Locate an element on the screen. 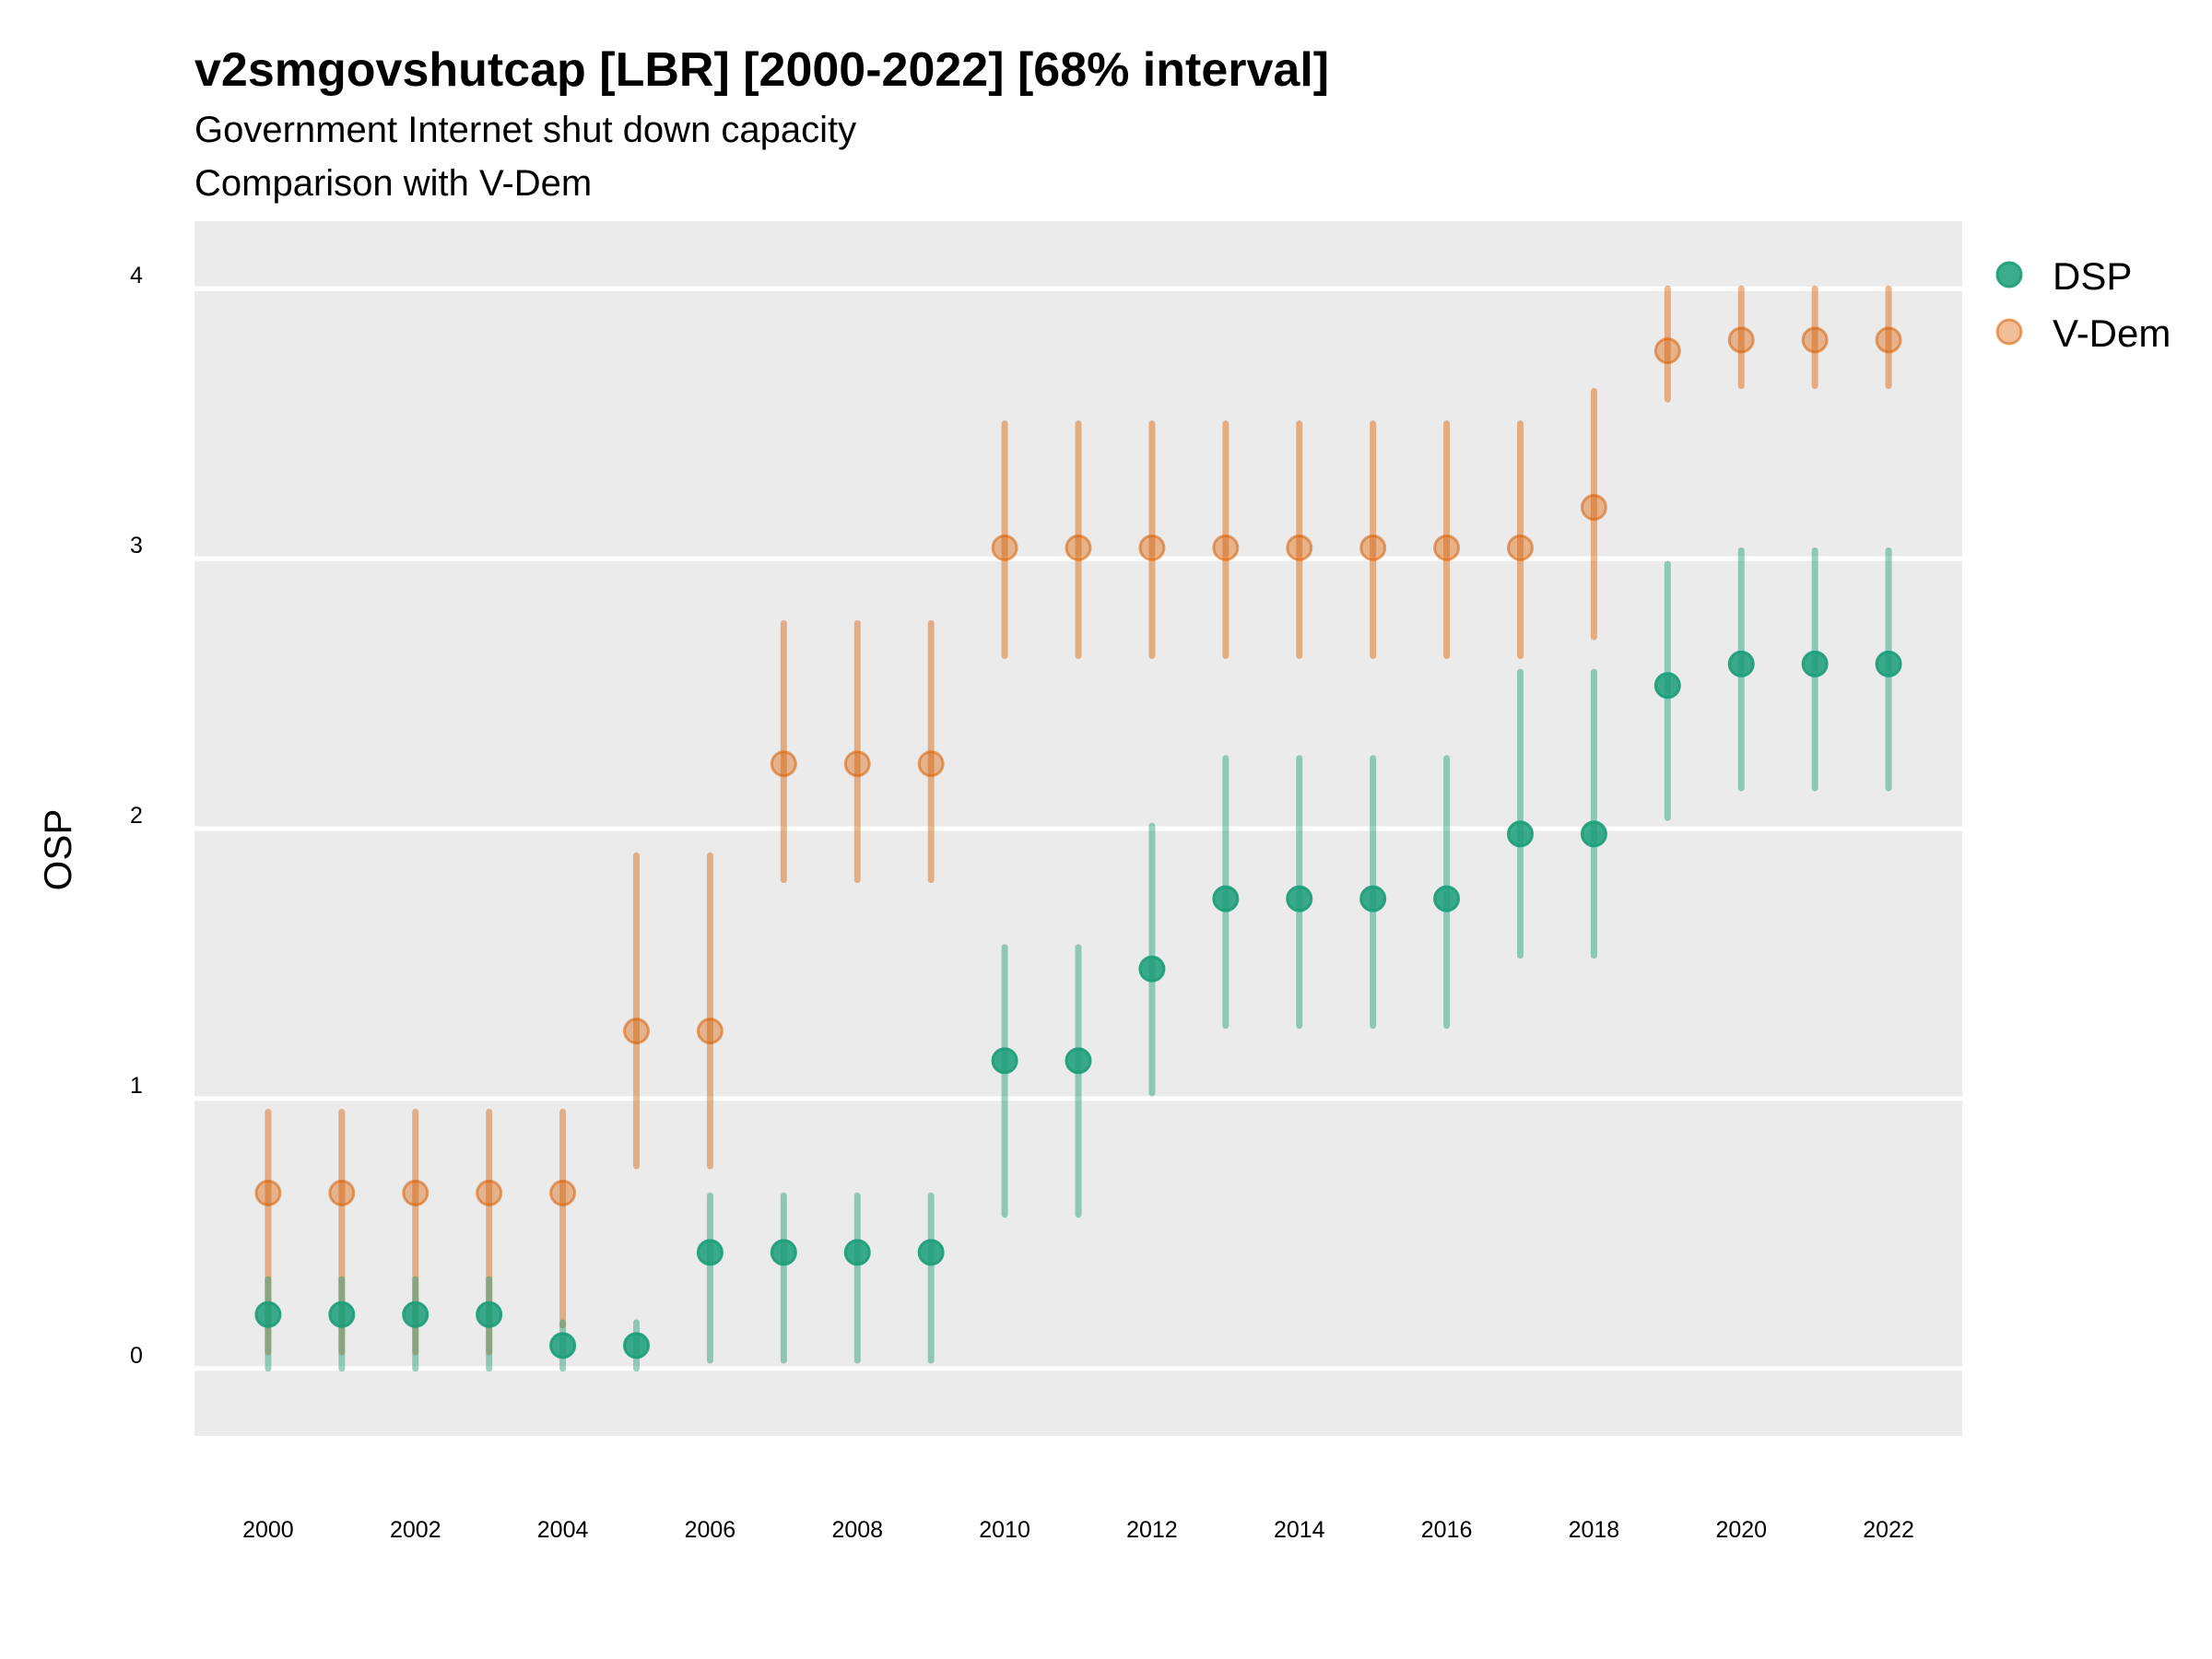 Image resolution: width=2212 pixels, height=1659 pixels. x-tick-label: 2020 is located at coordinates (1741, 1530).